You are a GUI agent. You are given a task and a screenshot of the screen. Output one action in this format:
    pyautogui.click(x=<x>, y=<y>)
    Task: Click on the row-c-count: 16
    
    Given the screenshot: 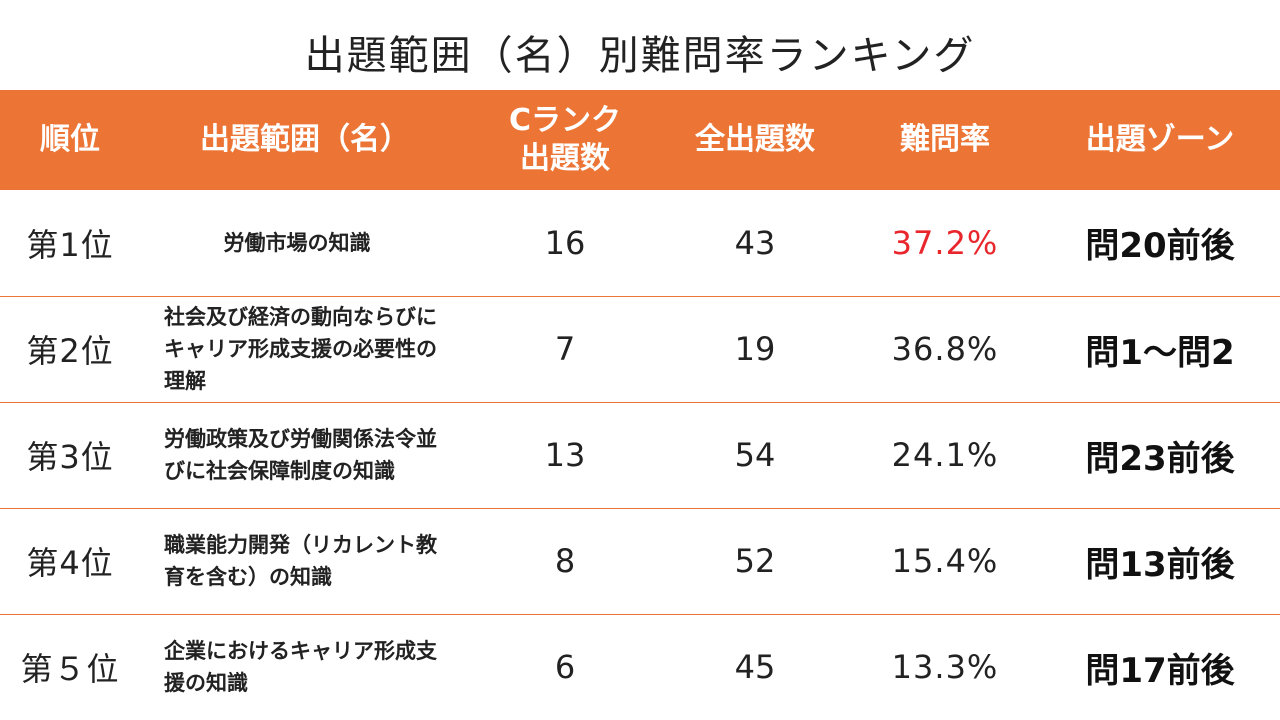 What is the action you would take?
    pyautogui.click(x=565, y=242)
    